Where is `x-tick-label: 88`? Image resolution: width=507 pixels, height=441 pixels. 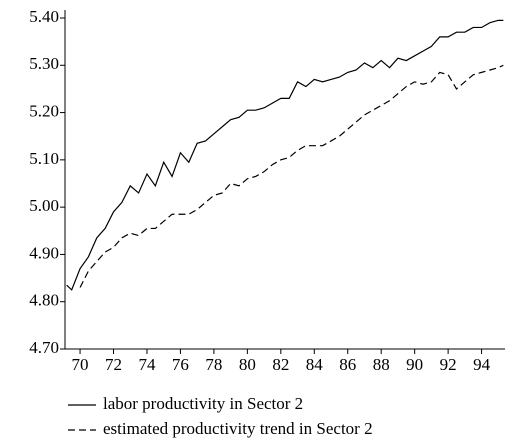
x-tick-label: 88 is located at coordinates (381, 364).